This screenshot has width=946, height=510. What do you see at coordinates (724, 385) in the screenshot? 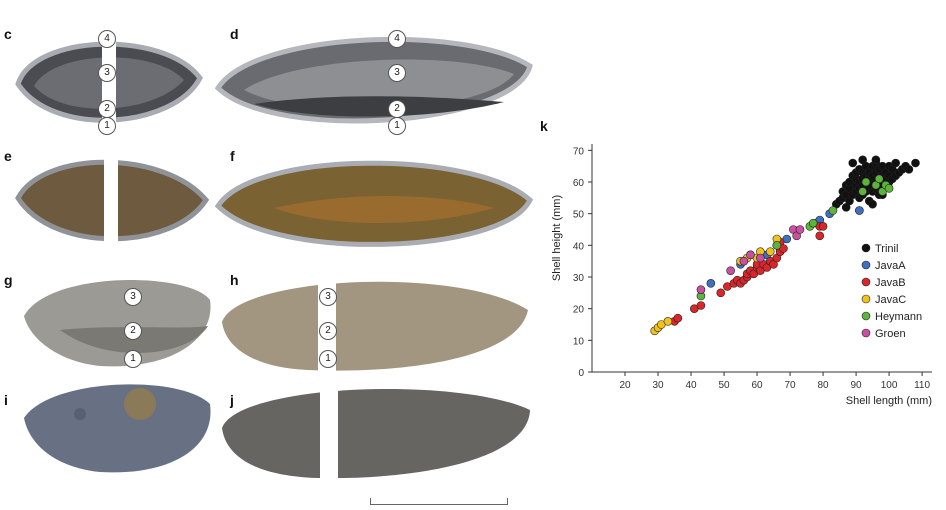
I see `x-tick-label: 50` at bounding box center [724, 385].